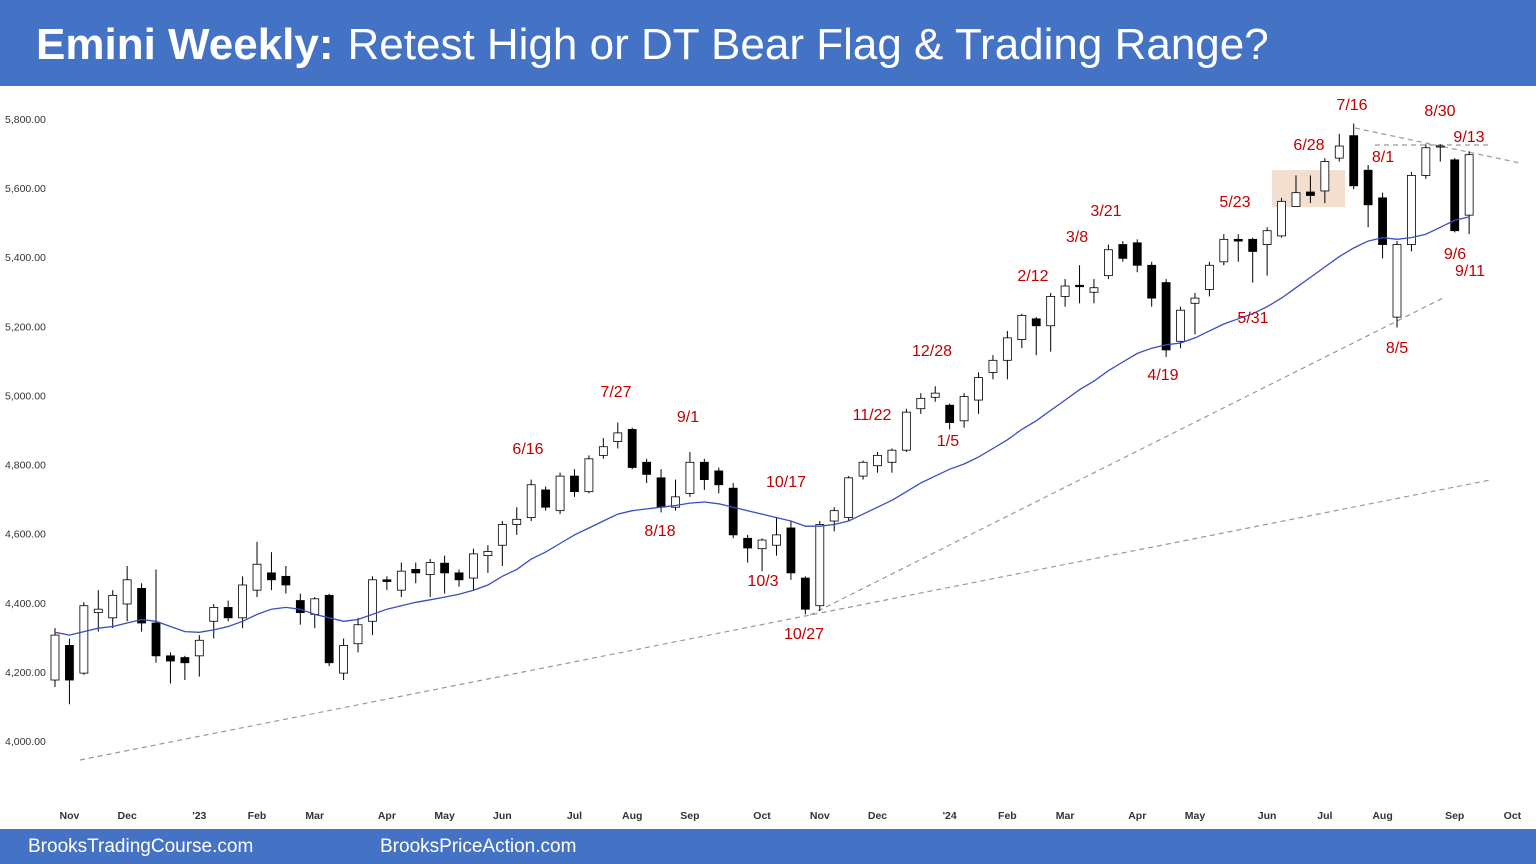  What do you see at coordinates (1032, 276) in the screenshot?
I see `annotation: 2/12` at bounding box center [1032, 276].